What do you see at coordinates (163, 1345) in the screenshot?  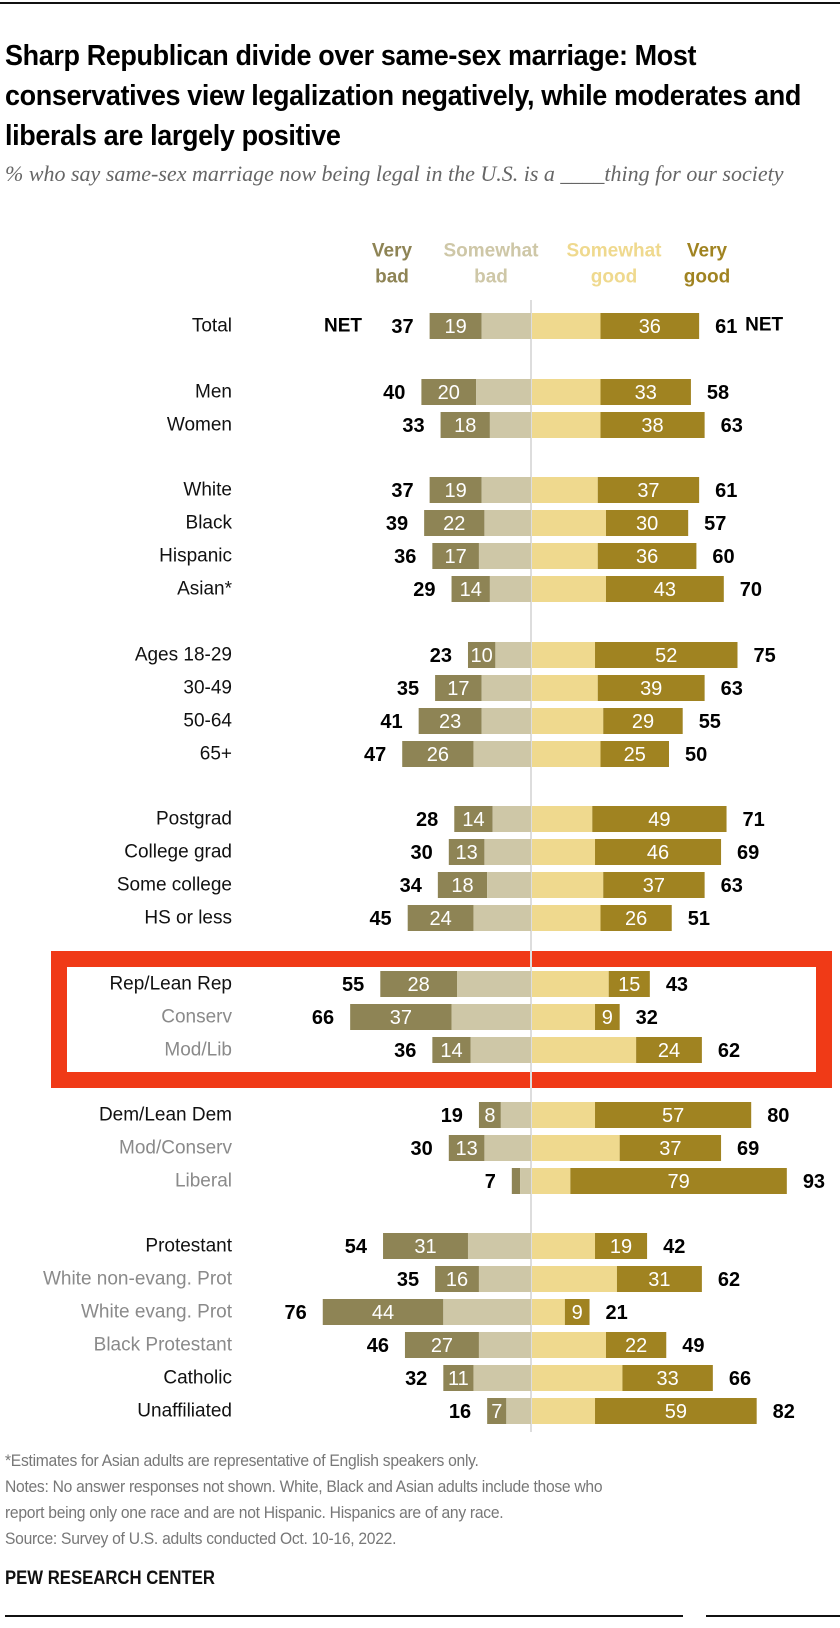 I see `row-label: Black Protestant` at bounding box center [163, 1345].